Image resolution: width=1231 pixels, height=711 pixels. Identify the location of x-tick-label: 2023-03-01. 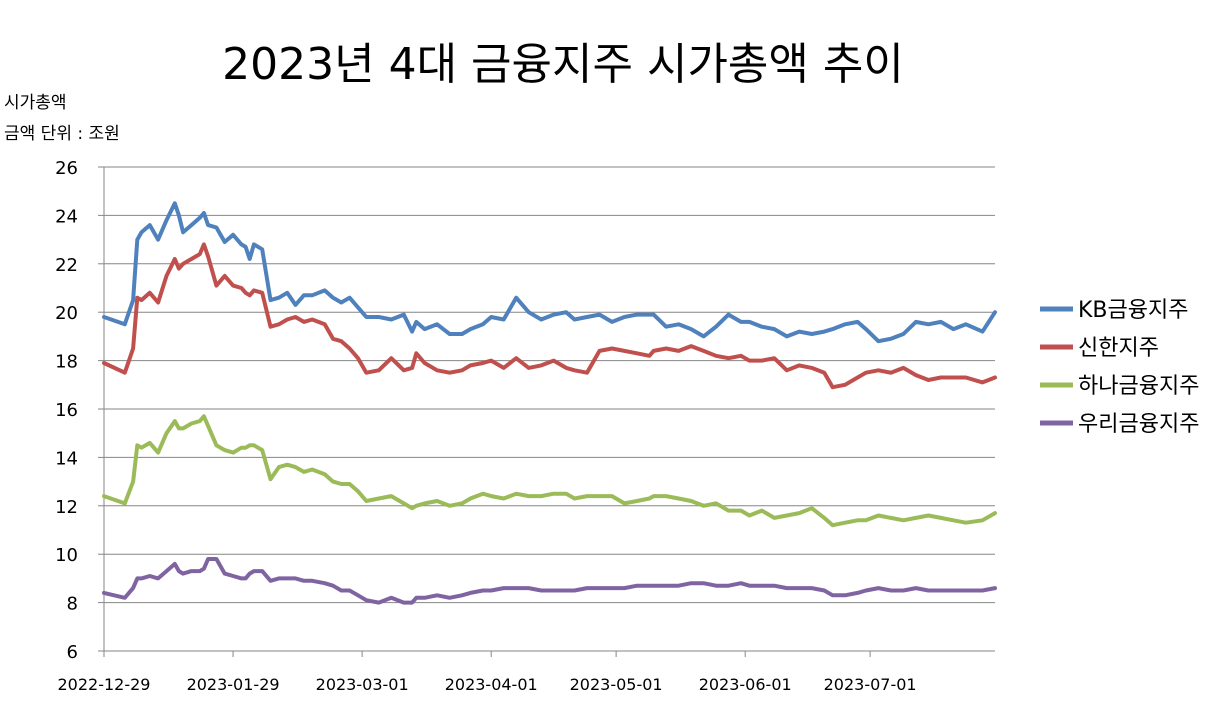
(362, 684).